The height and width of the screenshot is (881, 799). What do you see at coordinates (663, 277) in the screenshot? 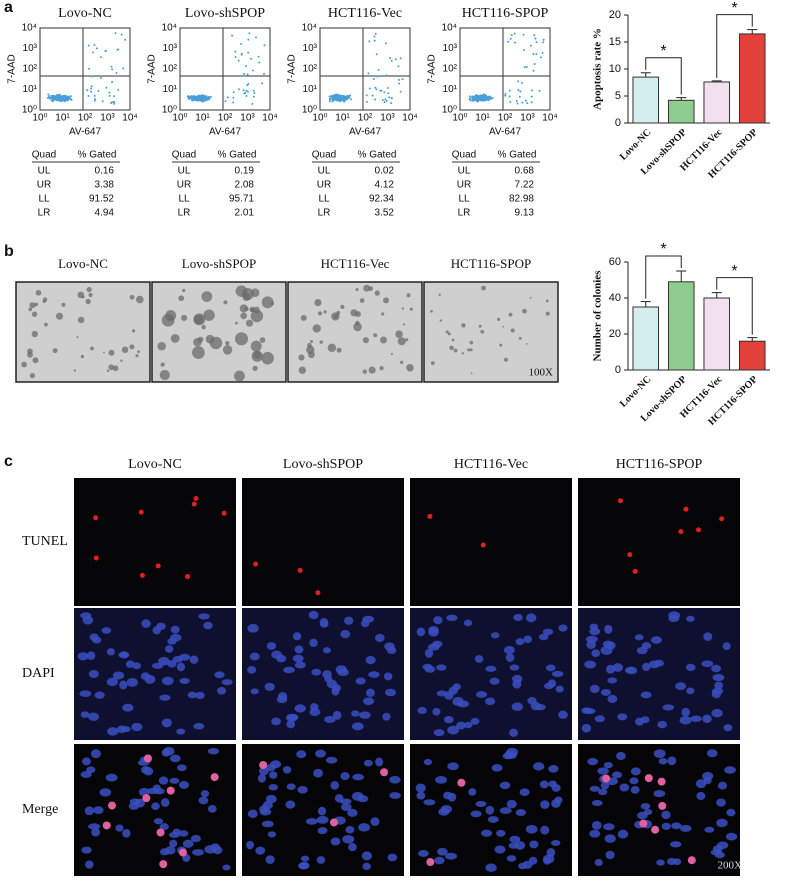
I see `significance-bracket` at bounding box center [663, 277].